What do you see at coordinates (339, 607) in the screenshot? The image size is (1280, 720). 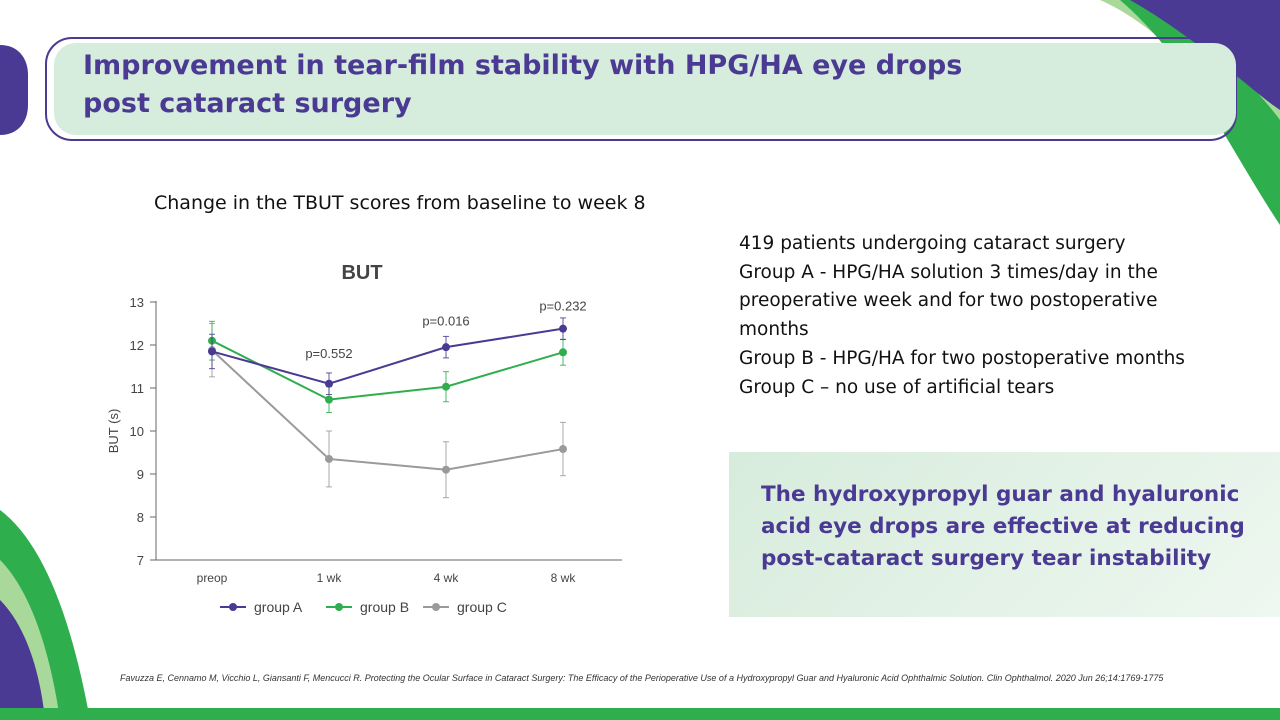 I see `group-b-legend-marker` at bounding box center [339, 607].